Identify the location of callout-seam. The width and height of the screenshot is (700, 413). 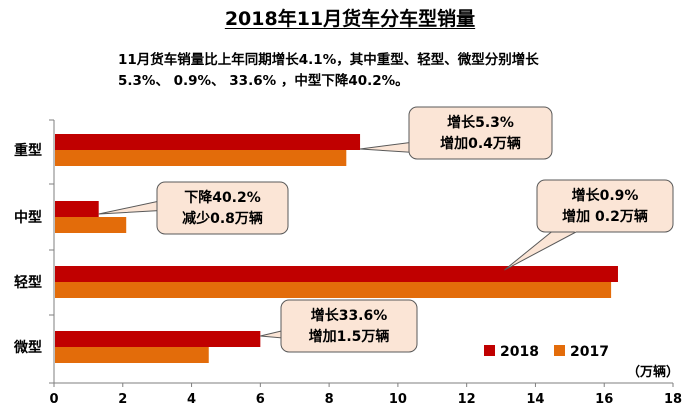
(568, 228).